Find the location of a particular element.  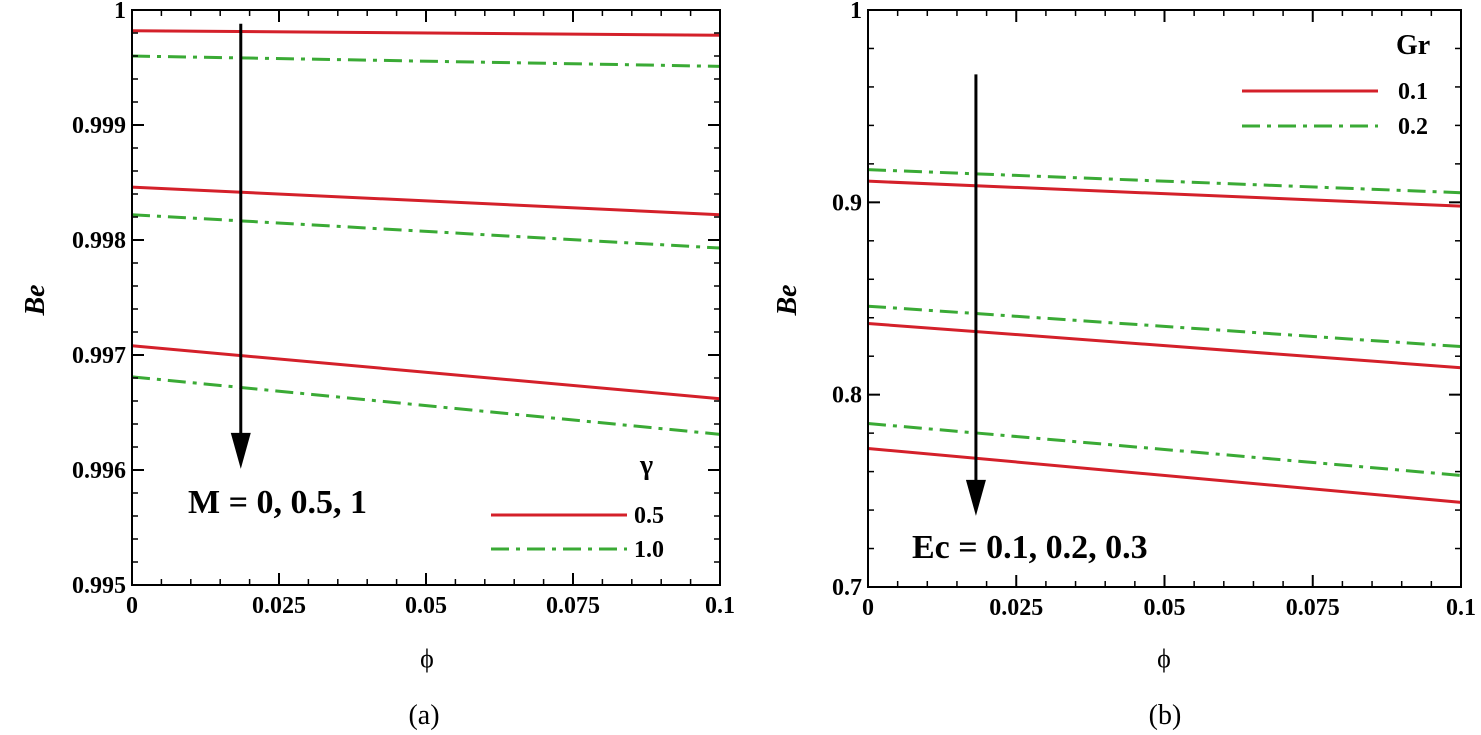

panel-a-ylabel: Be is located at coordinates (35, 300).